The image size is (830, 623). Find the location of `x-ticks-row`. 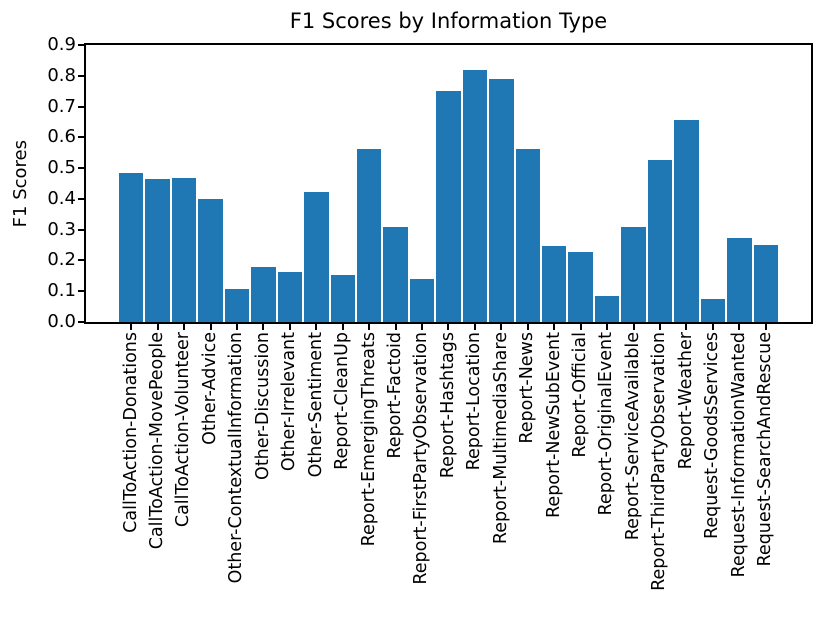

x-ticks-row is located at coordinates (448, 327).